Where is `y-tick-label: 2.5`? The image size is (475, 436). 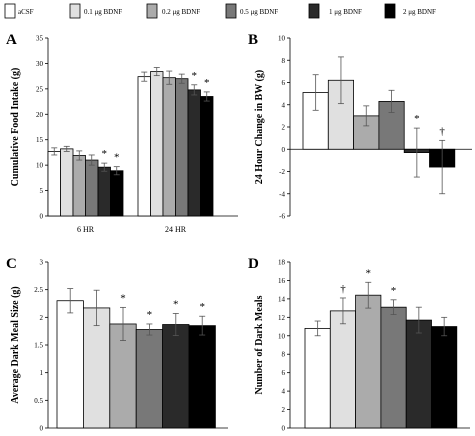
y-tick-label: 2.5 is located at coordinates (38, 290).